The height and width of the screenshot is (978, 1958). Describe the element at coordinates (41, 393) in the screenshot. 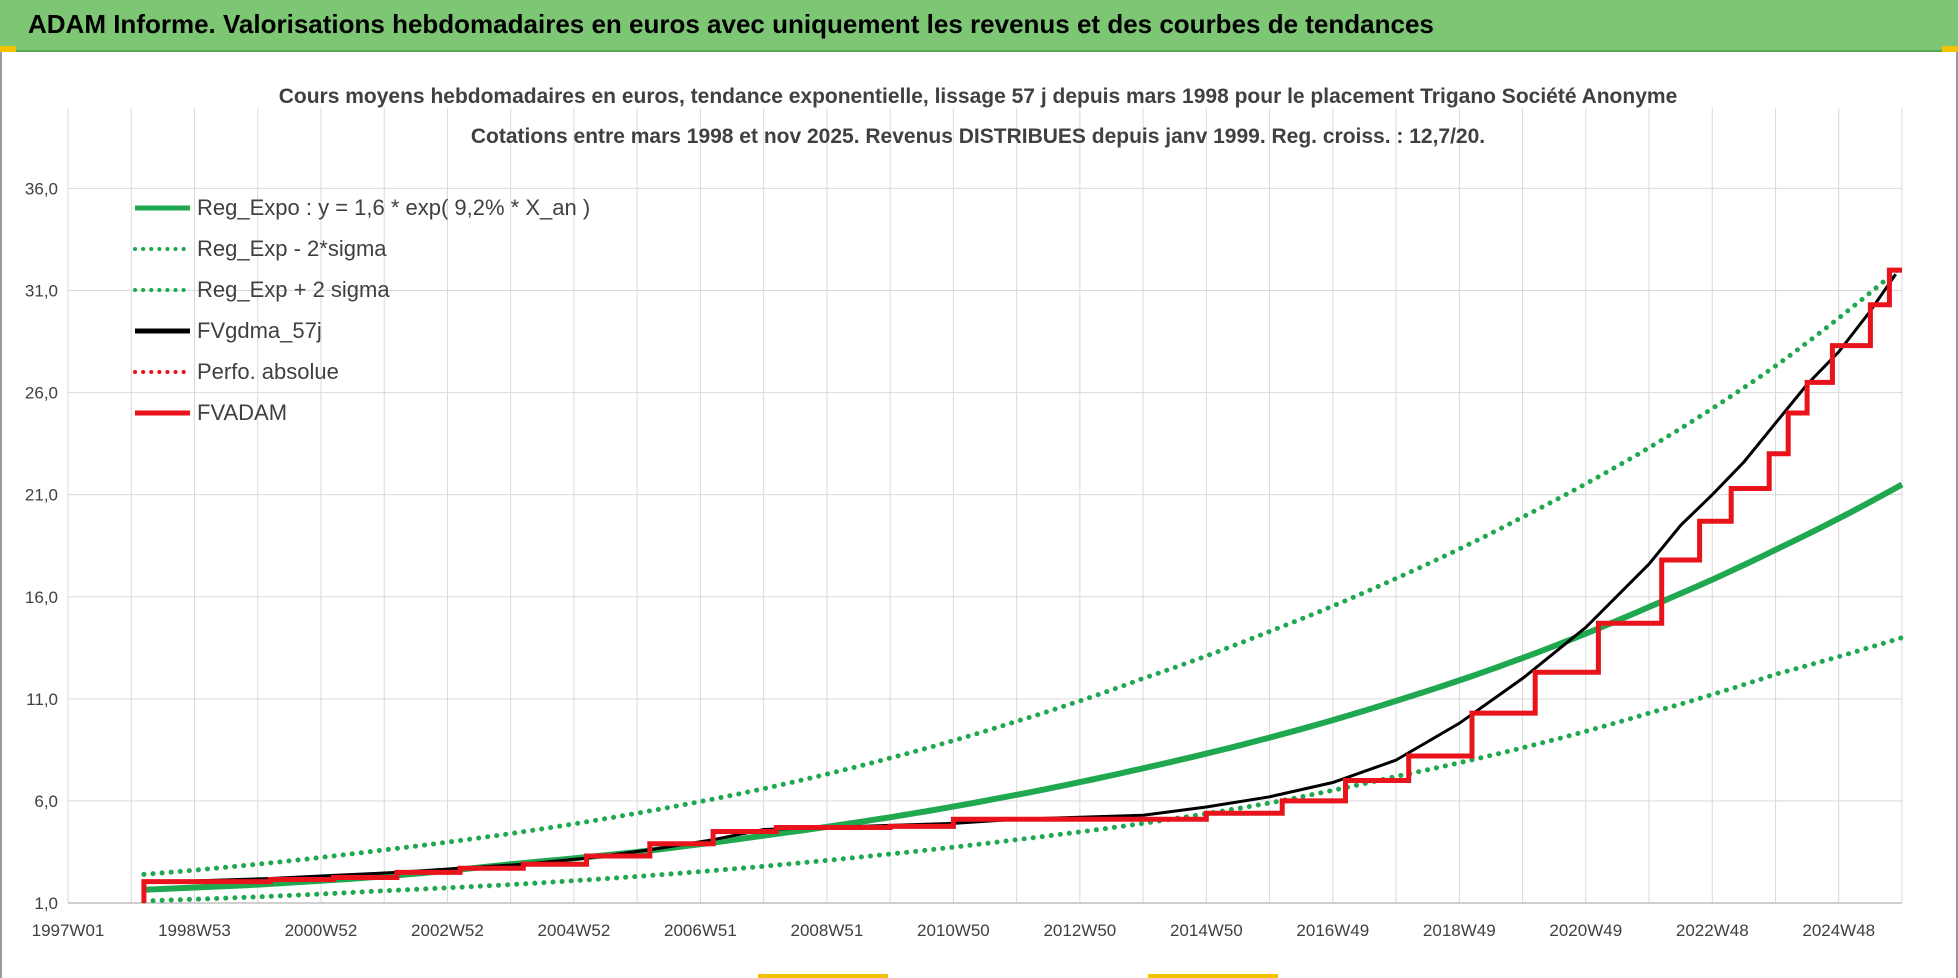

I see `y-tick-label: 26,0` at that location.